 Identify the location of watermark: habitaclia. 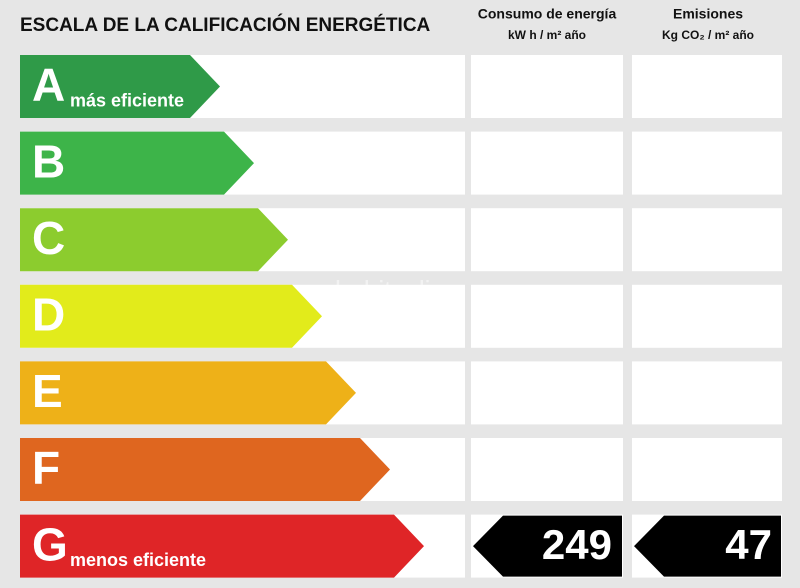
(390, 290).